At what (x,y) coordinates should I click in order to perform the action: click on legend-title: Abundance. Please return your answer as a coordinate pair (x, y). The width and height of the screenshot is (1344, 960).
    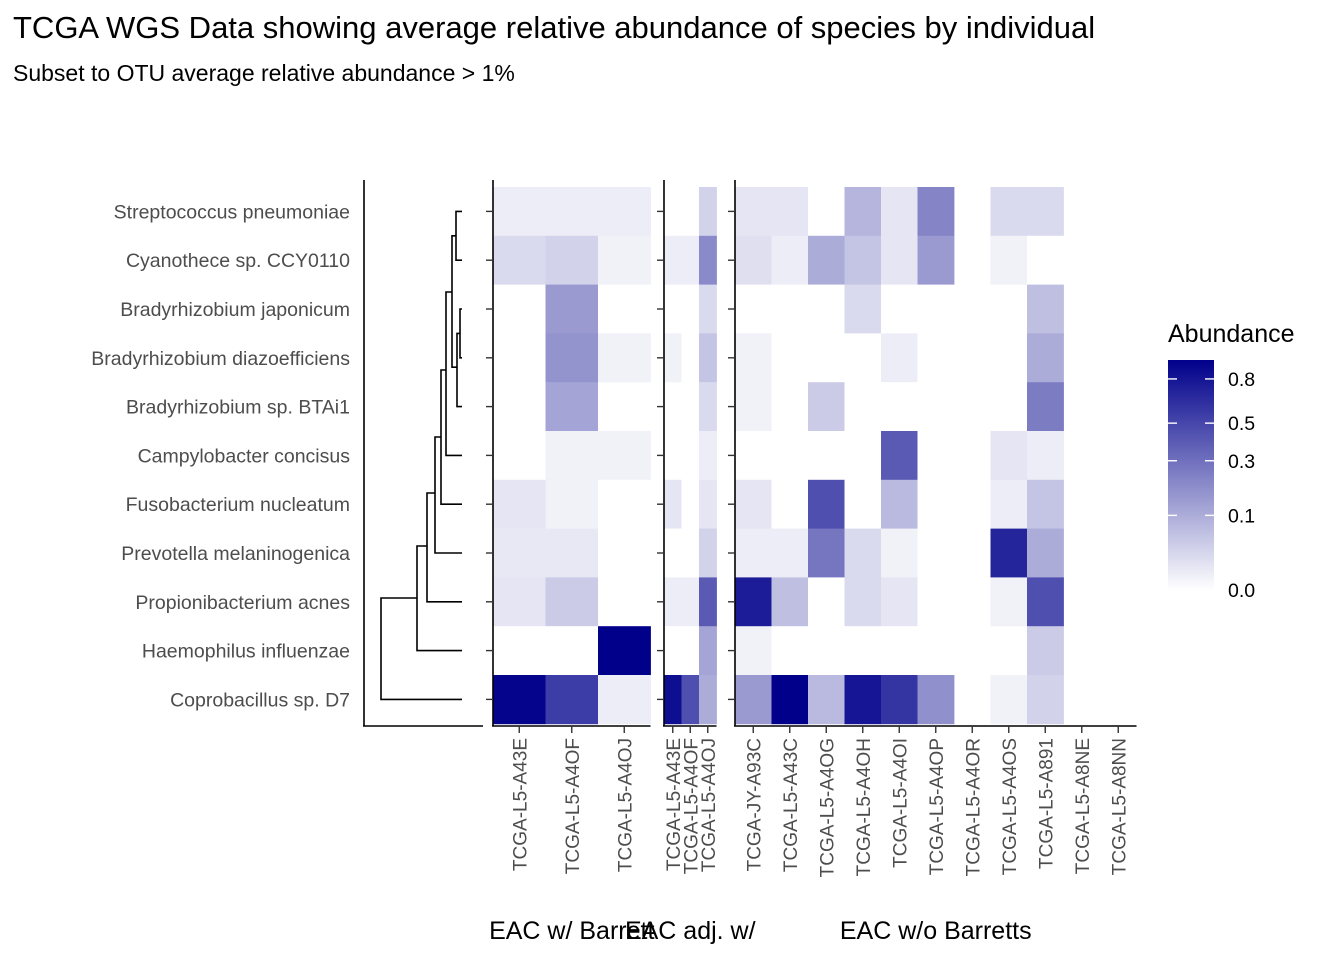
    Looking at the image, I should click on (1231, 334).